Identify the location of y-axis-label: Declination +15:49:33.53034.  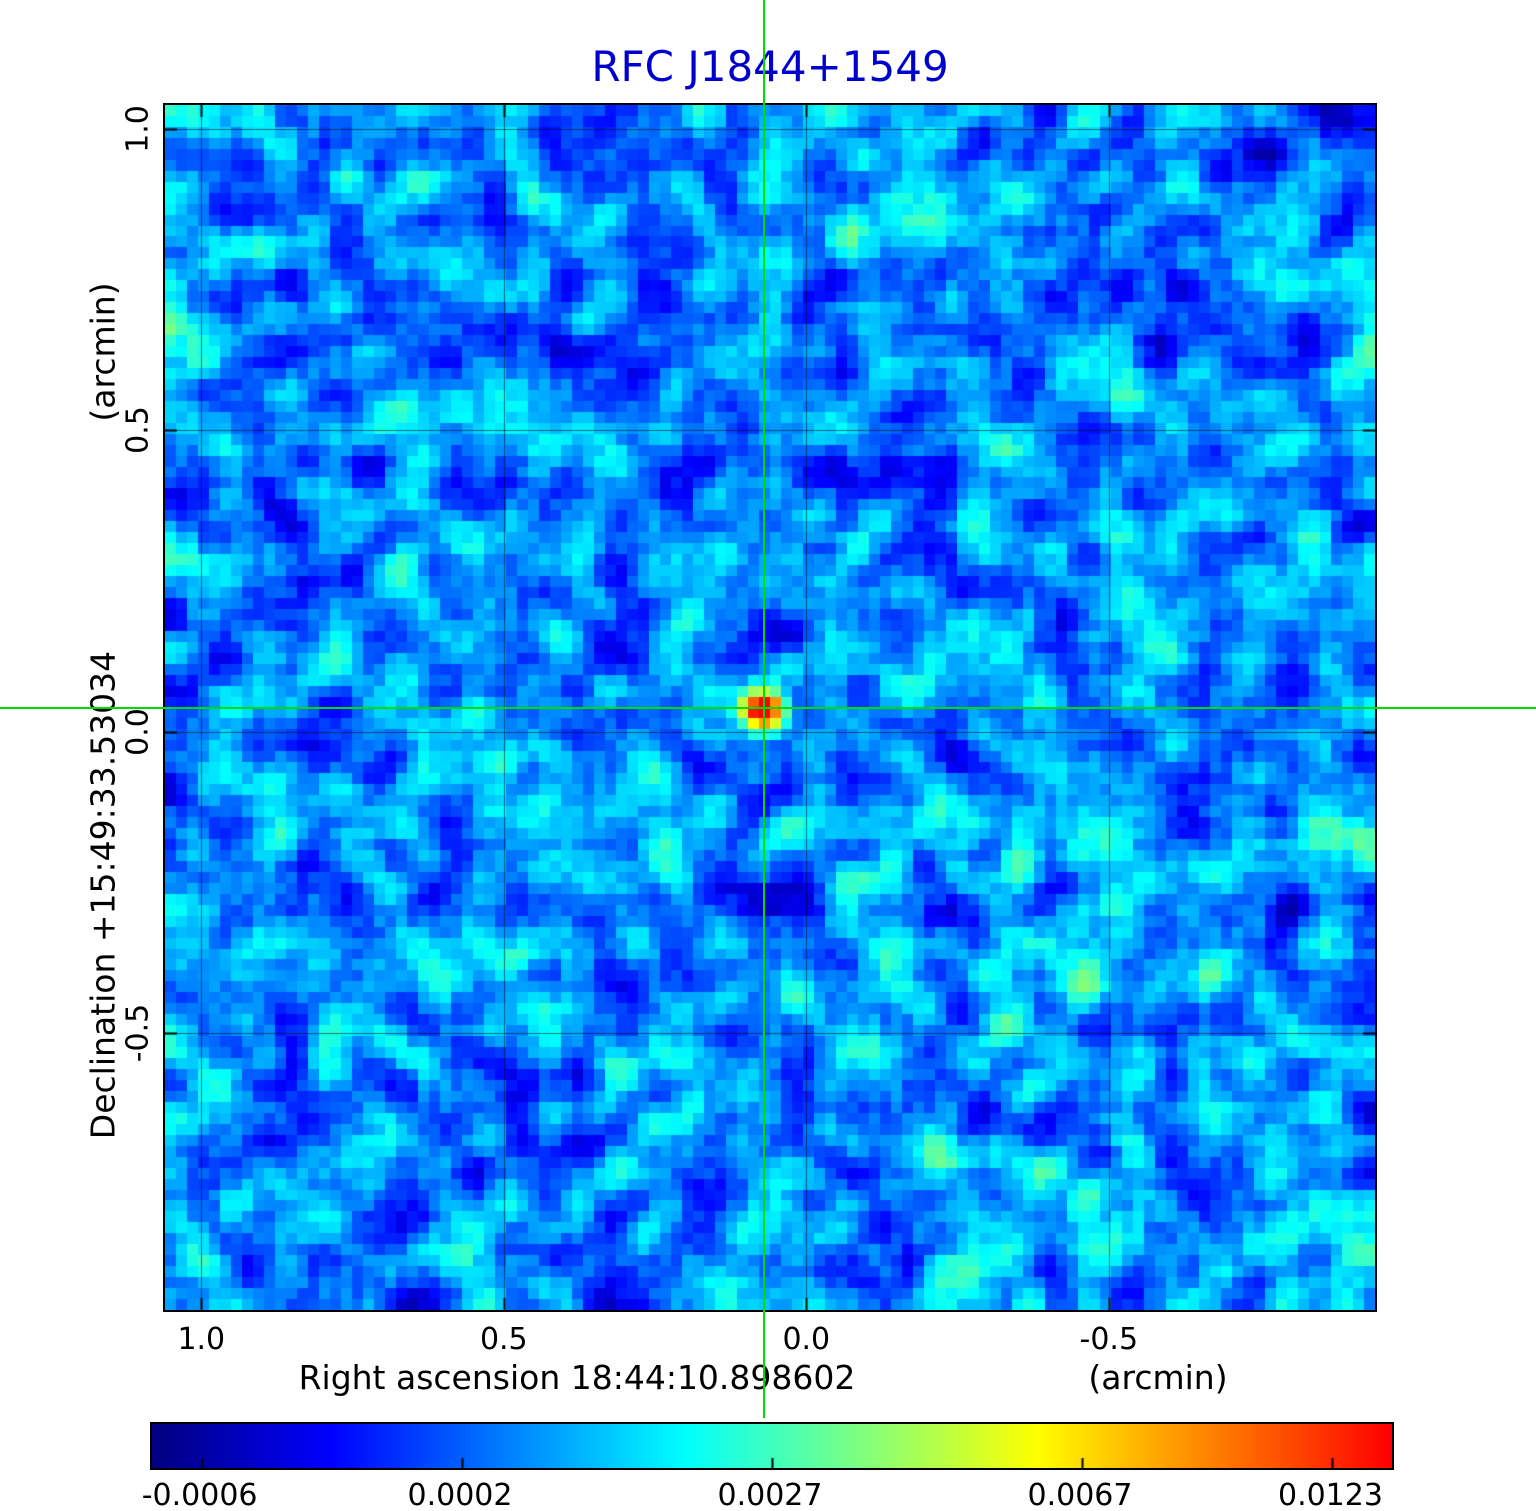
(103, 895).